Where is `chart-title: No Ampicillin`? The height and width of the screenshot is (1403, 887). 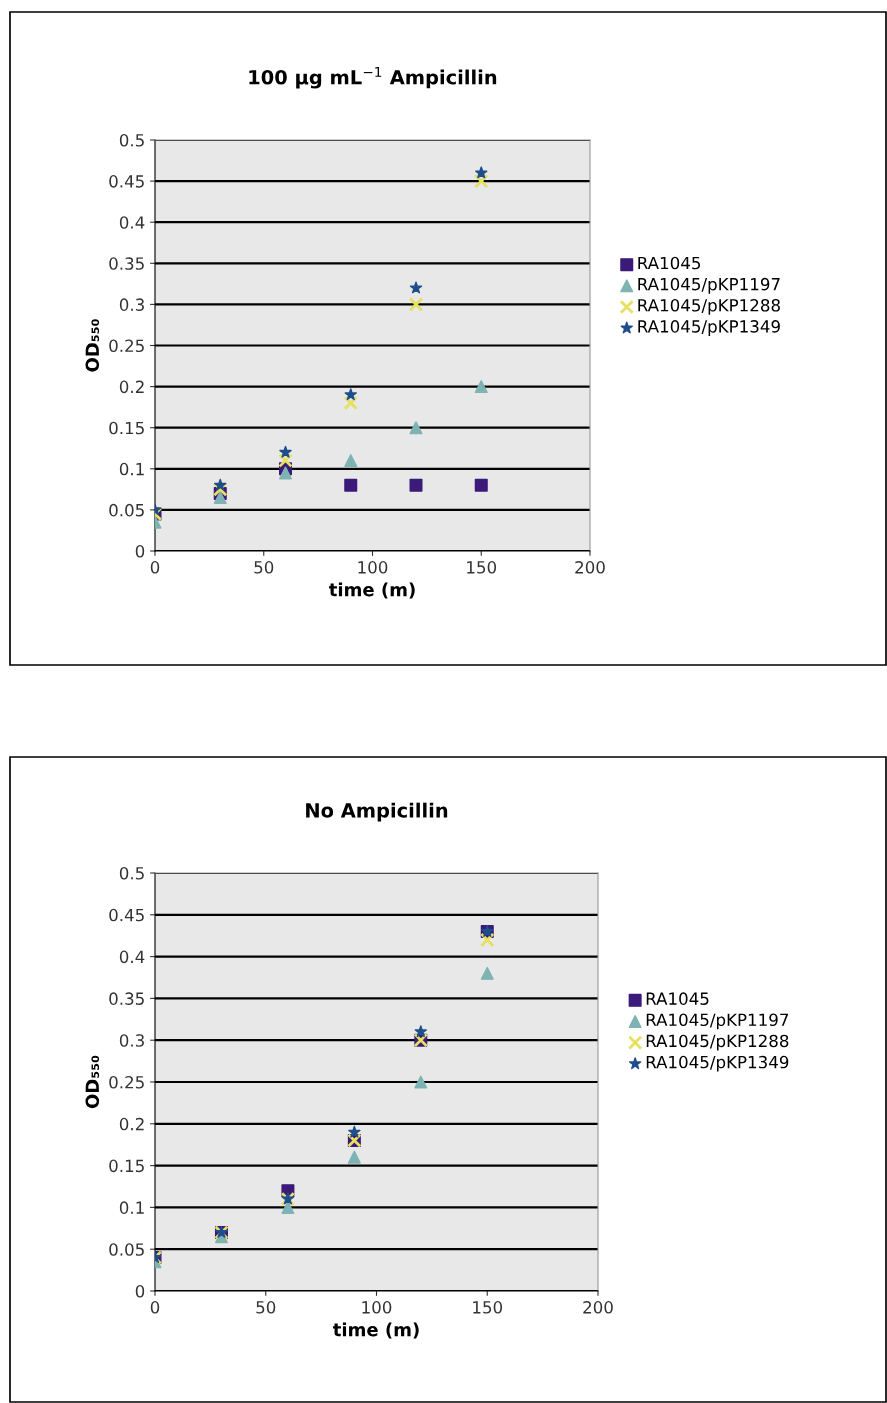
chart-title: No Ampicillin is located at coordinates (377, 812).